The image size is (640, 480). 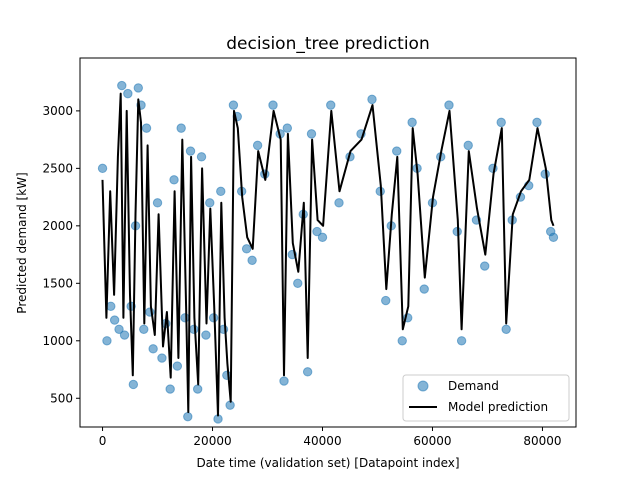 I want to click on x-tick-label-3: 60000, so click(x=432, y=441).